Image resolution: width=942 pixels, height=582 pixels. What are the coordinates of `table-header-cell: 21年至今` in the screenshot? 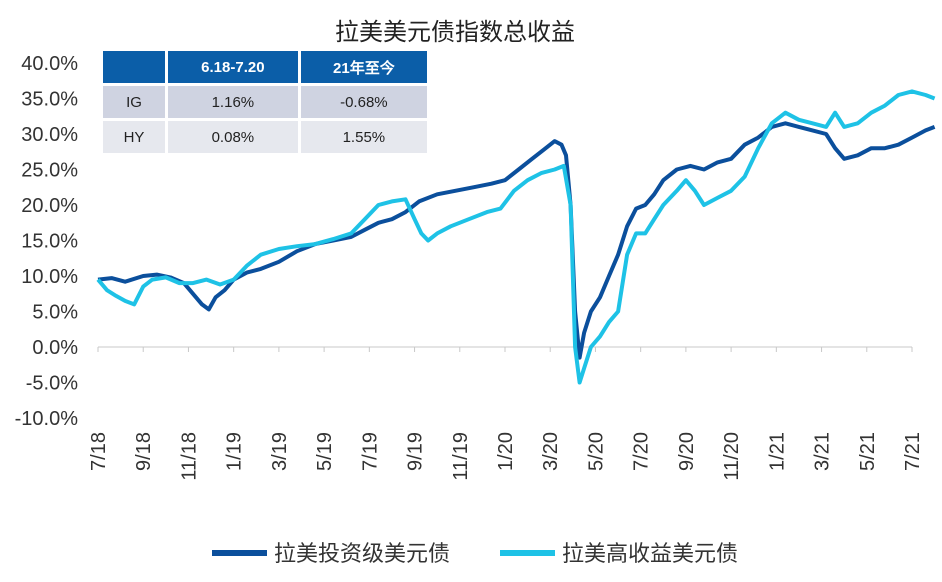 It's located at (363, 67).